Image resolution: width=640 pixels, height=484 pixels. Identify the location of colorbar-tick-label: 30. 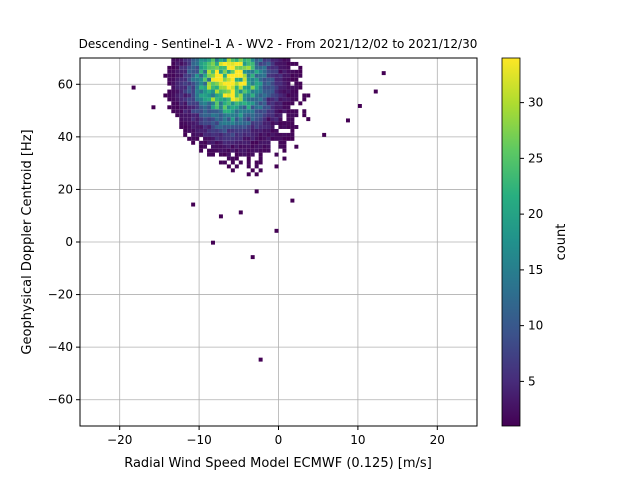
(535, 103).